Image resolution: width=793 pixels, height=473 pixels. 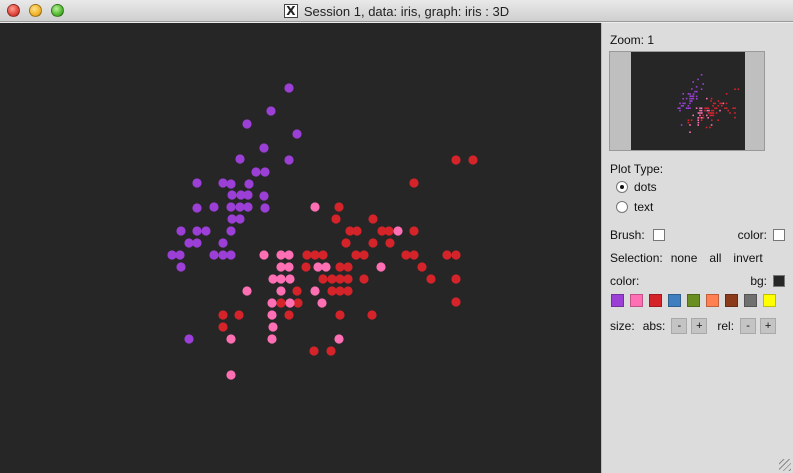 I want to click on selection-invert-button: invert, so click(x=748, y=258).